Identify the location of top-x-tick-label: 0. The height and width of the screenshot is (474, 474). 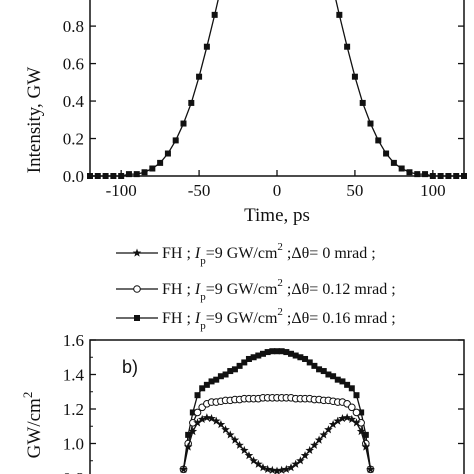
(277, 190).